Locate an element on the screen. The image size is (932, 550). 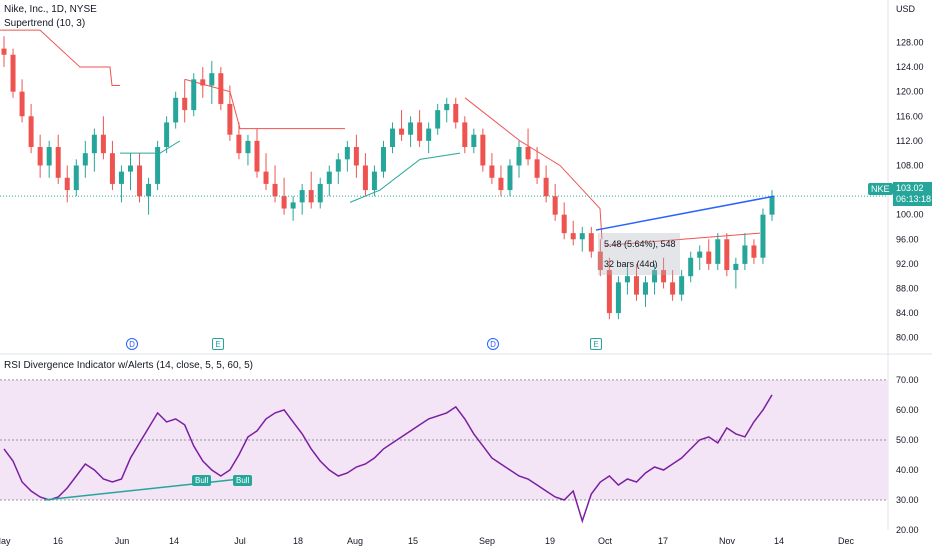
price-tick-label: 112.00 is located at coordinates (909, 141).